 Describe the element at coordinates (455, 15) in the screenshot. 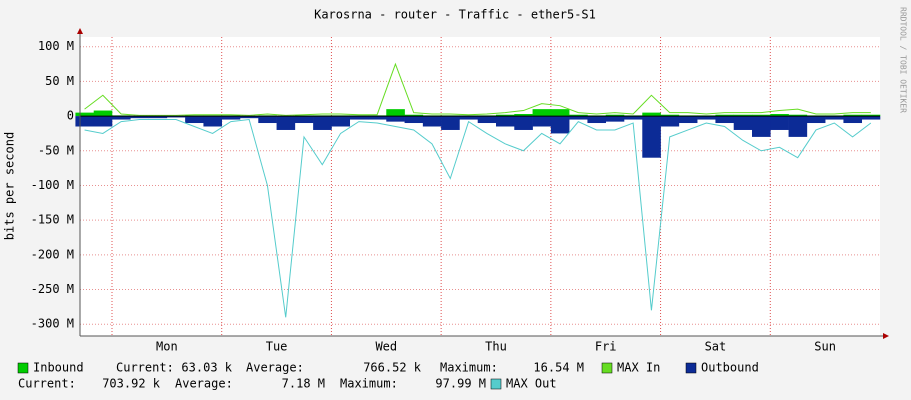

I see `chart-title: Karosrna - router - Traffic - ether5-S1` at that location.